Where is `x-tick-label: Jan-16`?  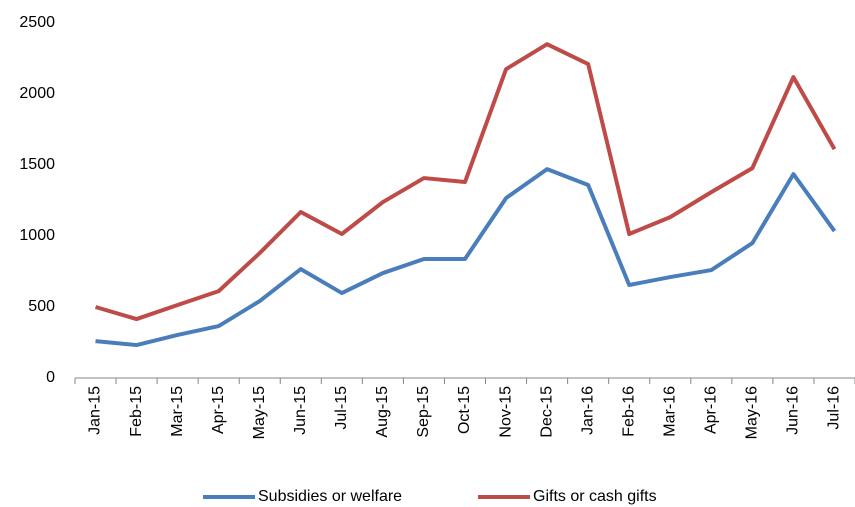 x-tick-label: Jan-16 is located at coordinates (587, 410).